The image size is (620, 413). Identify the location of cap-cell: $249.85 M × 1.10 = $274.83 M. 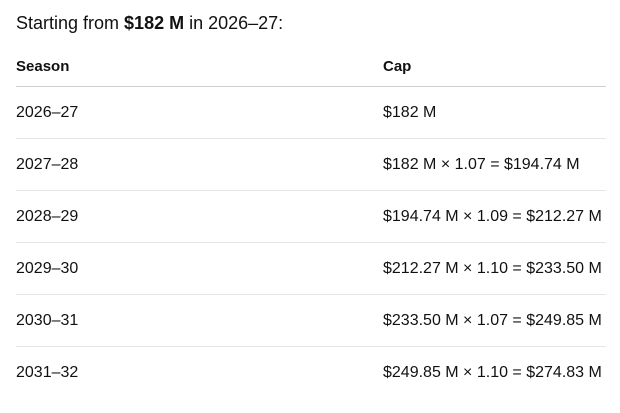
(492, 372).